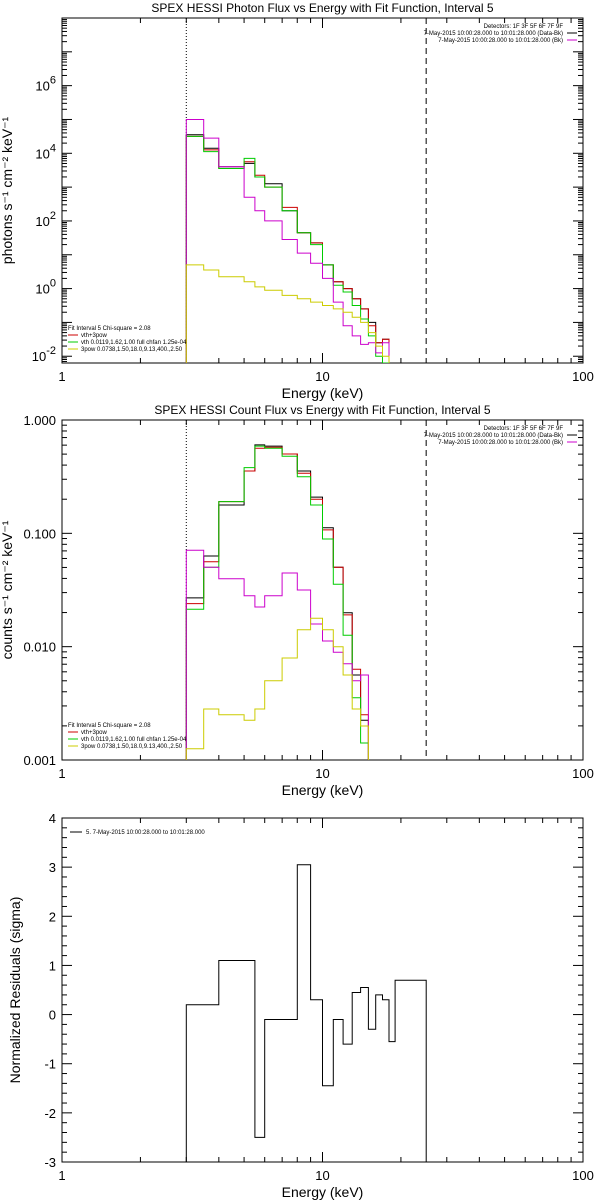 The width and height of the screenshot is (600, 1200). What do you see at coordinates (52, 818) in the screenshot?
I see `y-tick-label: 4` at bounding box center [52, 818].